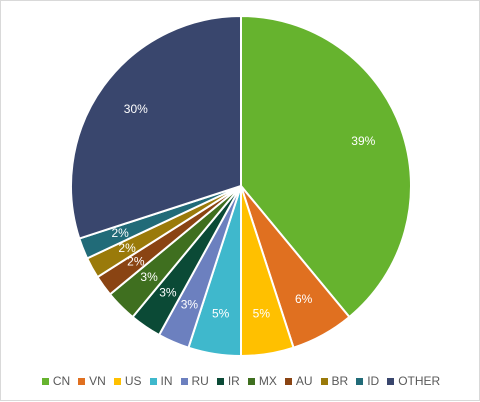  Describe the element at coordinates (267, 381) in the screenshot. I see `legend-label: MX` at that location.